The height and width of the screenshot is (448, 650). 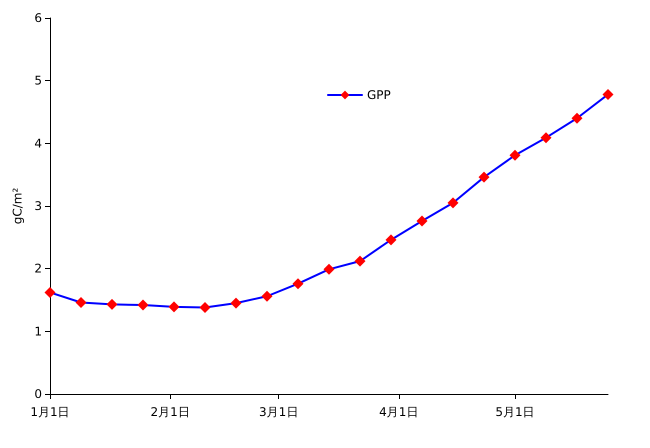 I want to click on x-tick-label: 2月1日, so click(x=170, y=412).